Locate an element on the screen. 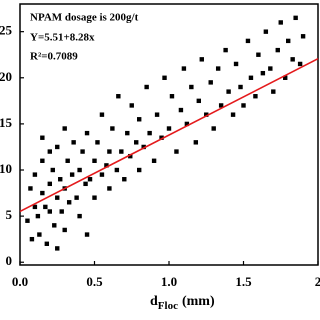  annotation: NPAM dosage is 200g/t is located at coordinates (84, 18).